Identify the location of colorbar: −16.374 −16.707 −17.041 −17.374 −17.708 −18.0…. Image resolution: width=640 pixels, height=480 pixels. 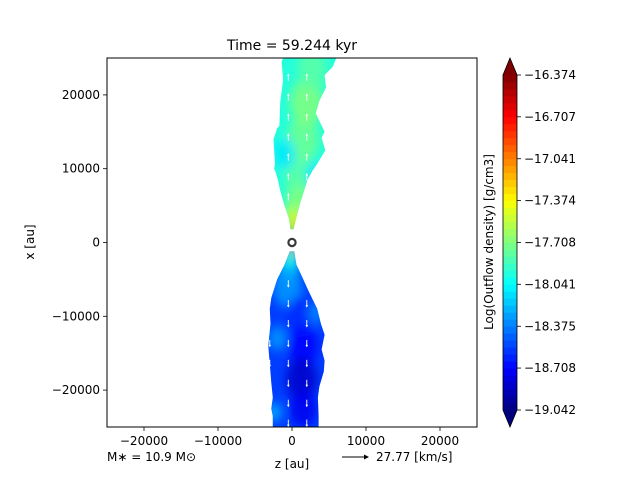
(529, 242).